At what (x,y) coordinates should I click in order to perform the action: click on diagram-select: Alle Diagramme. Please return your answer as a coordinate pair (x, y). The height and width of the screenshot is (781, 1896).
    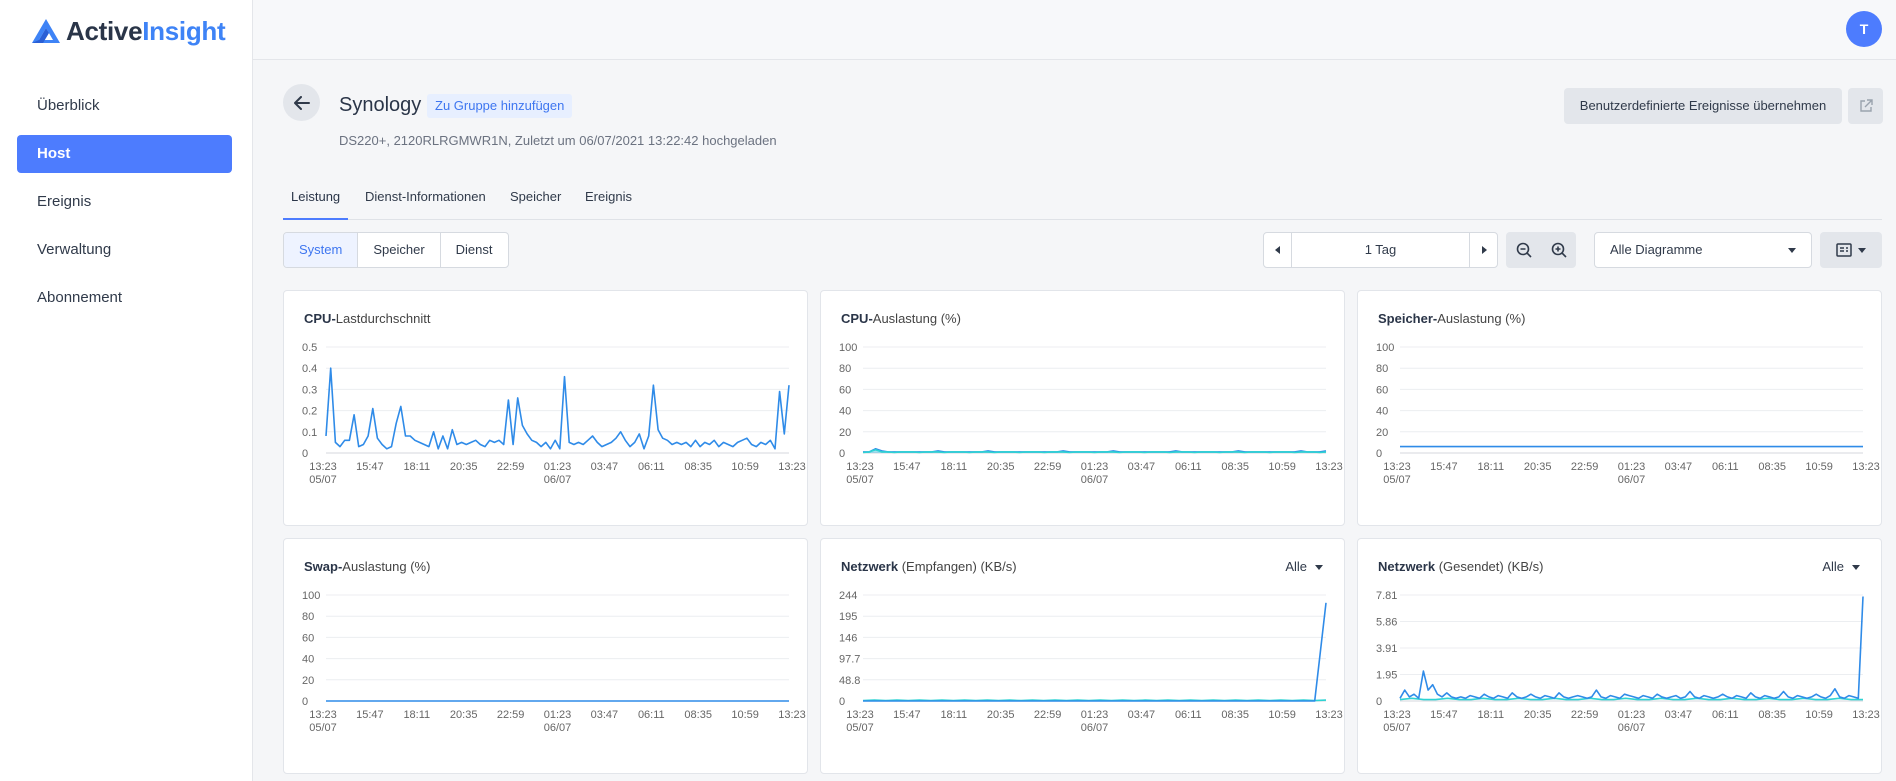
    Looking at the image, I should click on (1703, 250).